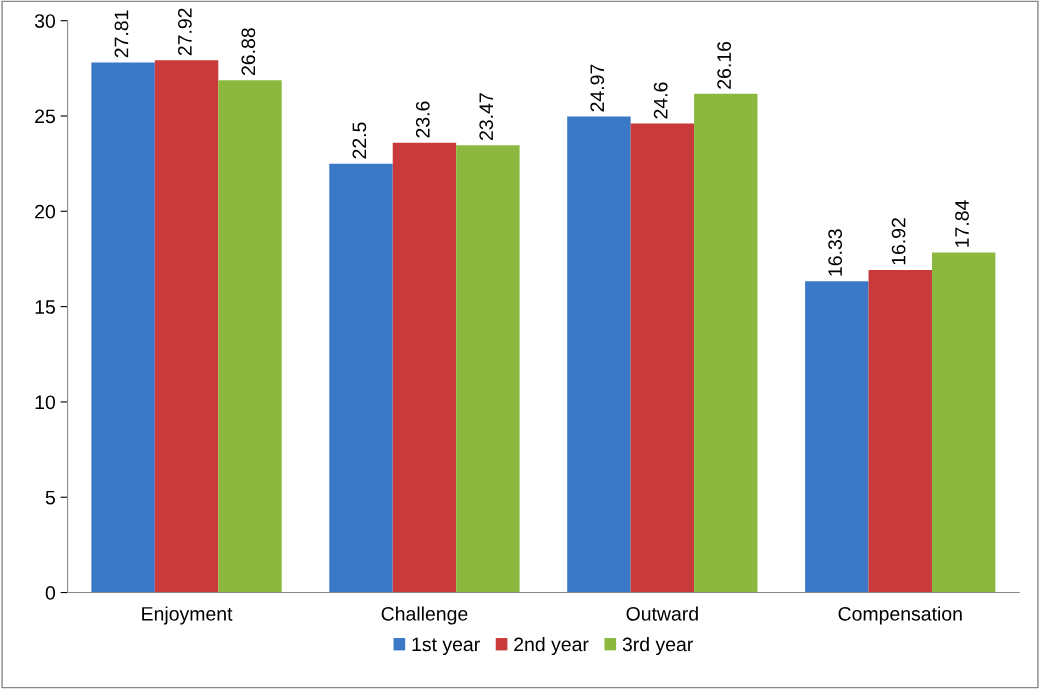 The width and height of the screenshot is (1040, 689). What do you see at coordinates (121, 34) in the screenshot?
I see `data-label: 27.81` at bounding box center [121, 34].